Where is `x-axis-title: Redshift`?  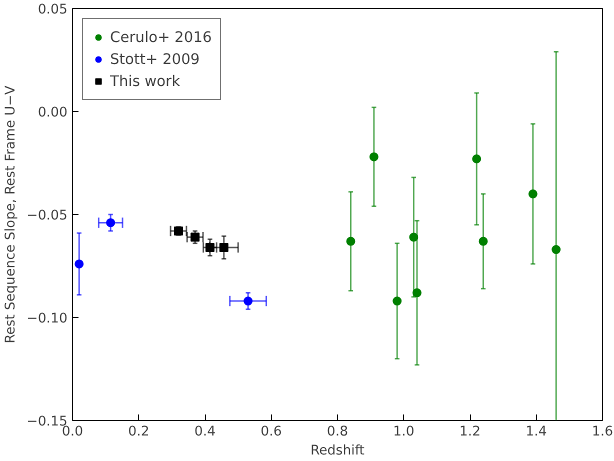
x-axis-title: Redshift is located at coordinates (337, 451).